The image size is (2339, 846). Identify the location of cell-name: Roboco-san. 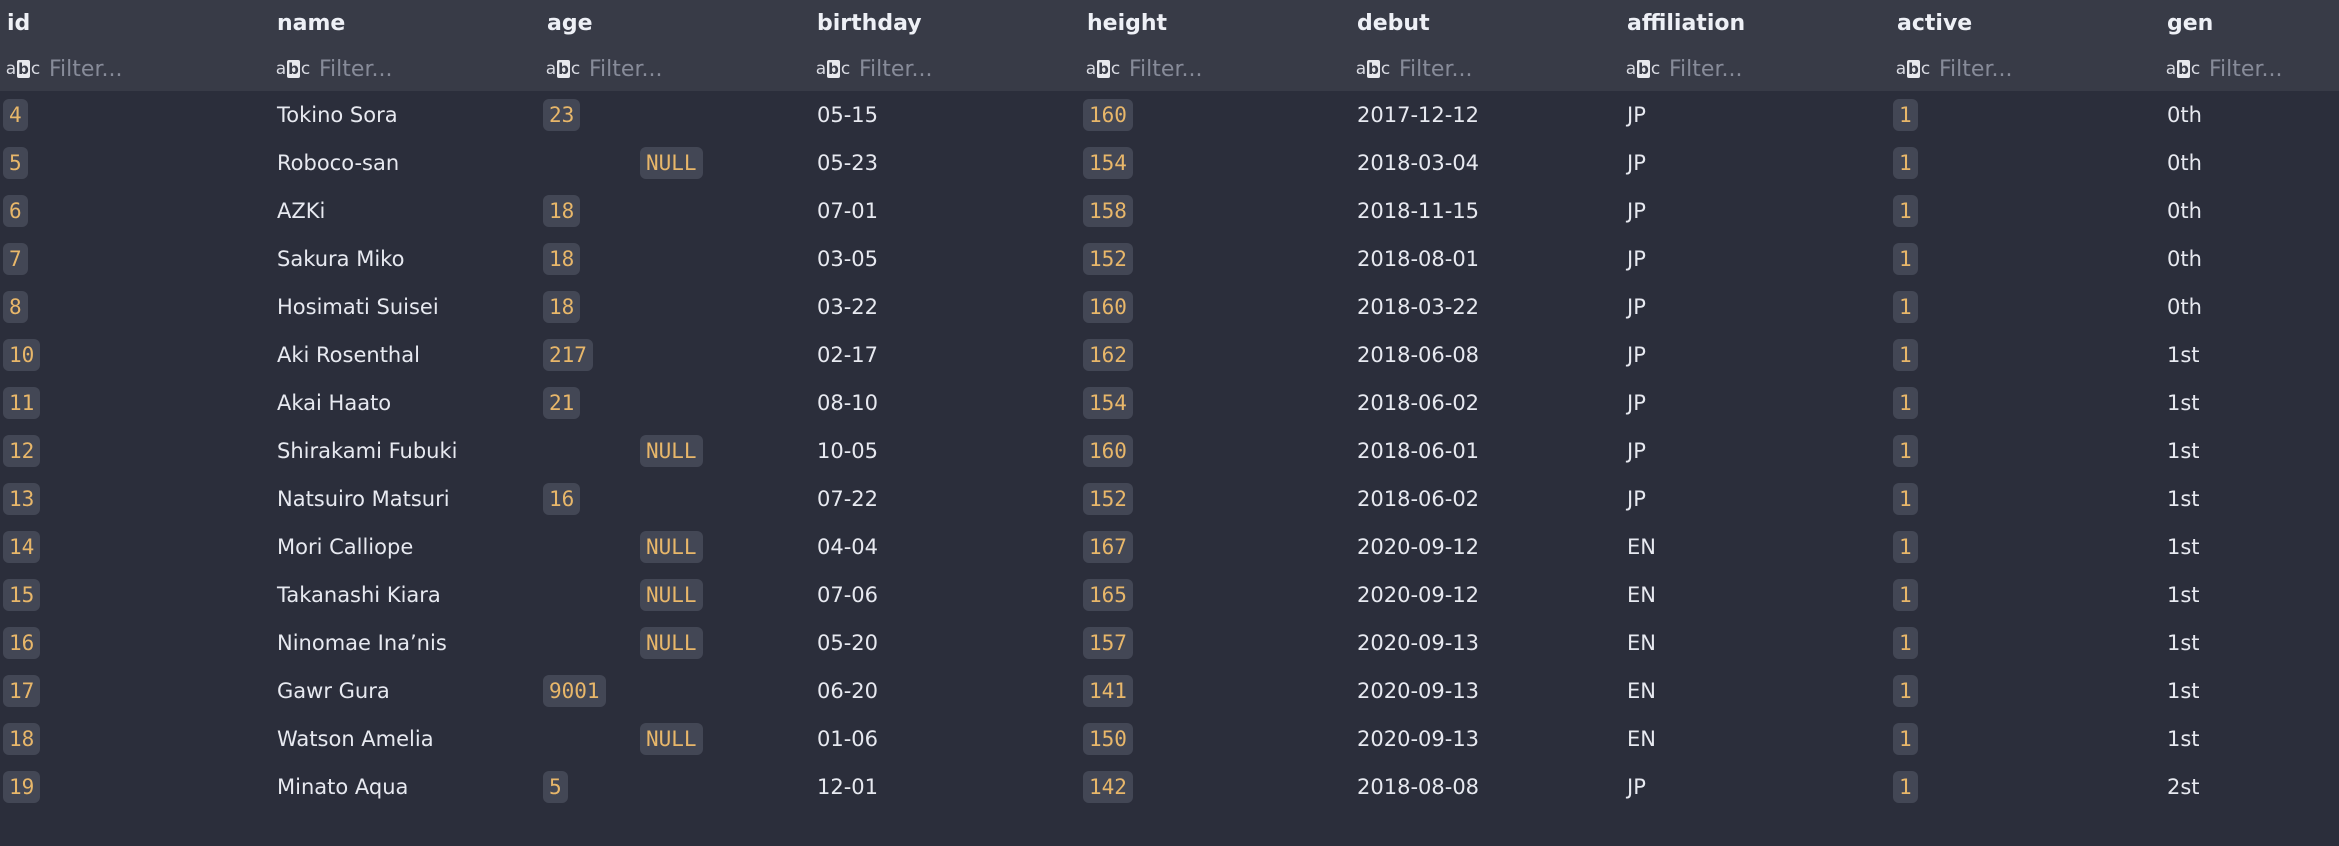
(338, 163).